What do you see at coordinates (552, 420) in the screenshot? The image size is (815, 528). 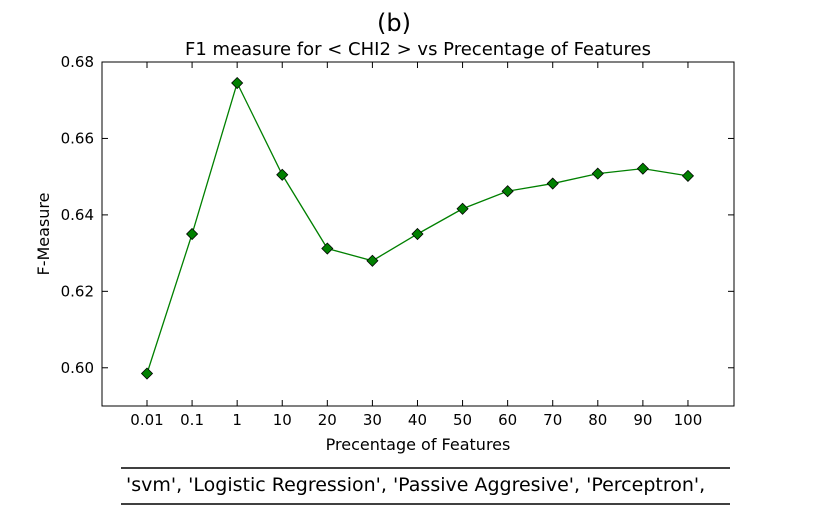 I see `x-tick-label: 70` at bounding box center [552, 420].